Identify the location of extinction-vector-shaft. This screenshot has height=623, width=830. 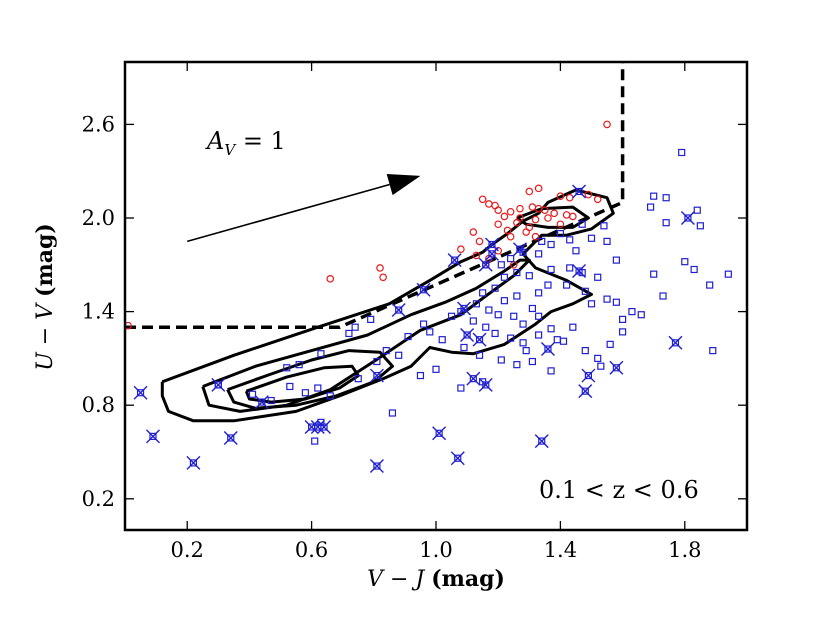
(288, 213).